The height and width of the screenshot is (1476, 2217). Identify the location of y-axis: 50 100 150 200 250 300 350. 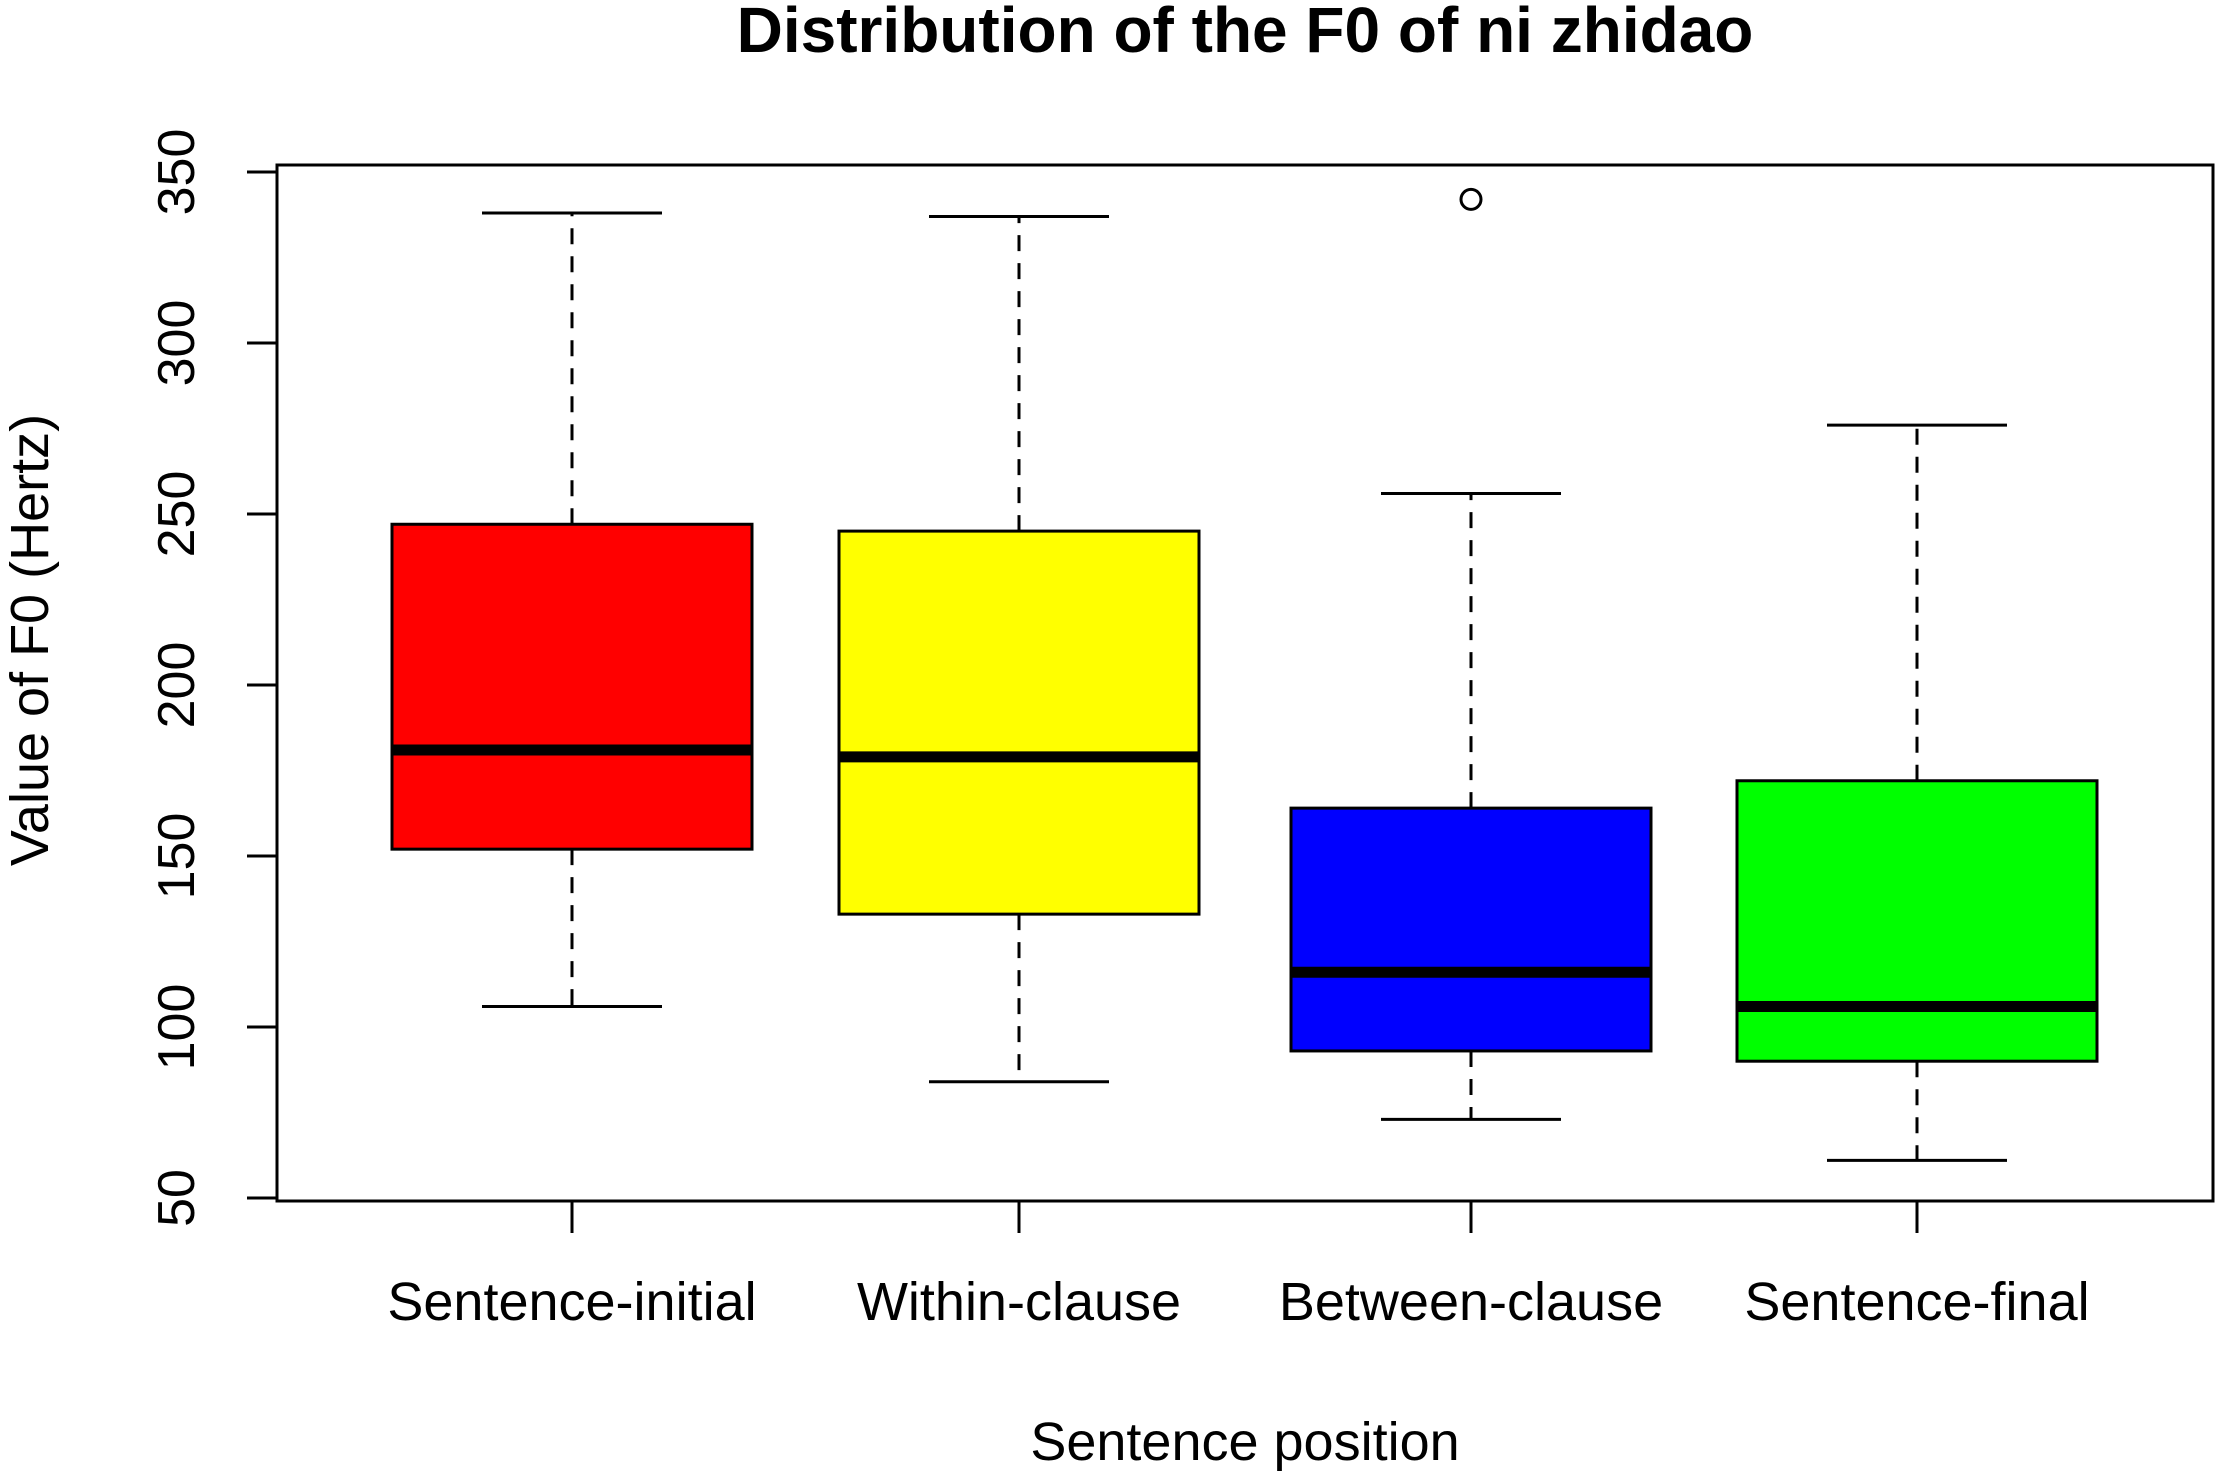
(212, 678).